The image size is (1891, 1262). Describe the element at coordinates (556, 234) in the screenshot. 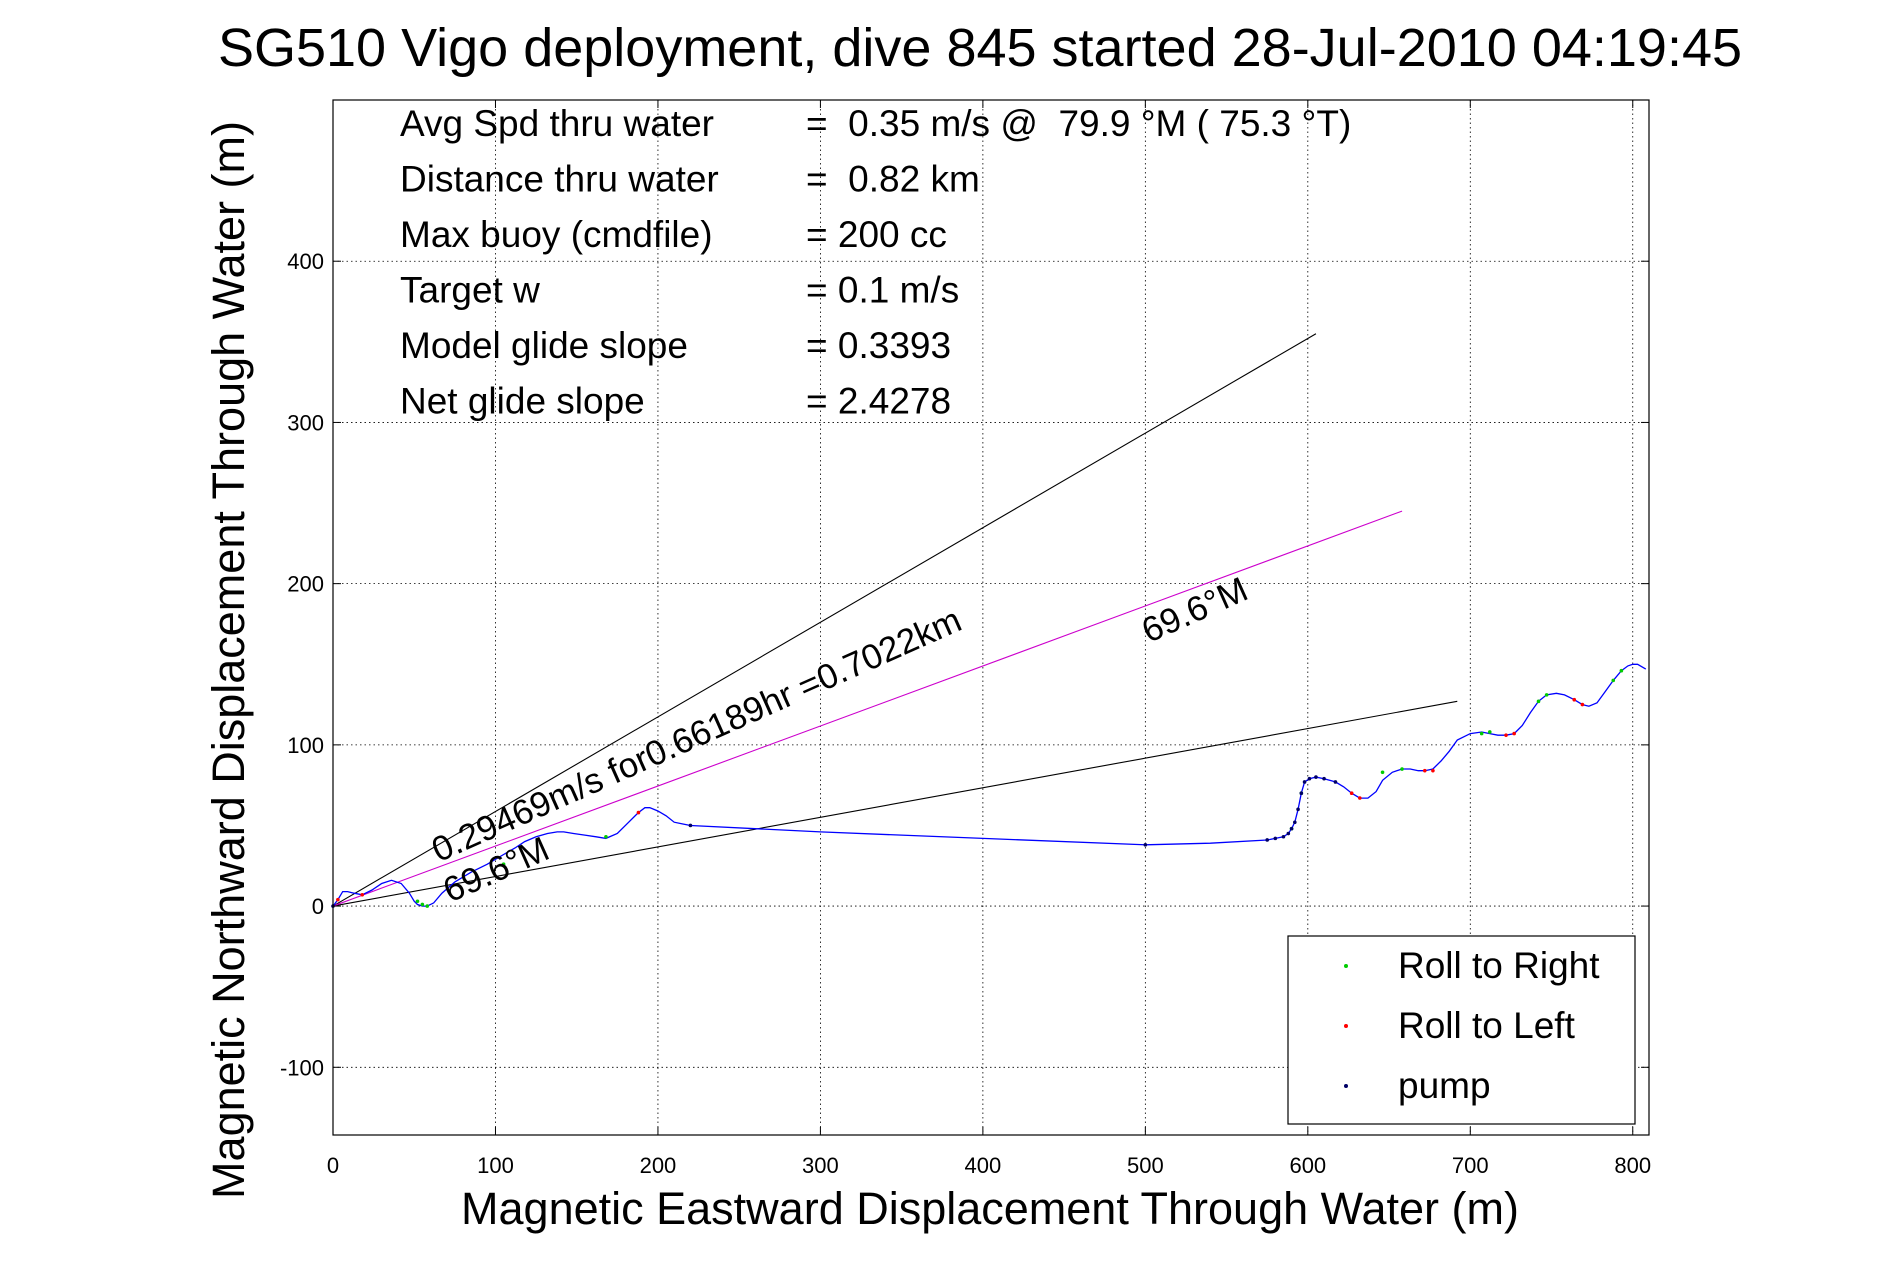

I see `info-label: Max buoy (cmdfile)` at that location.